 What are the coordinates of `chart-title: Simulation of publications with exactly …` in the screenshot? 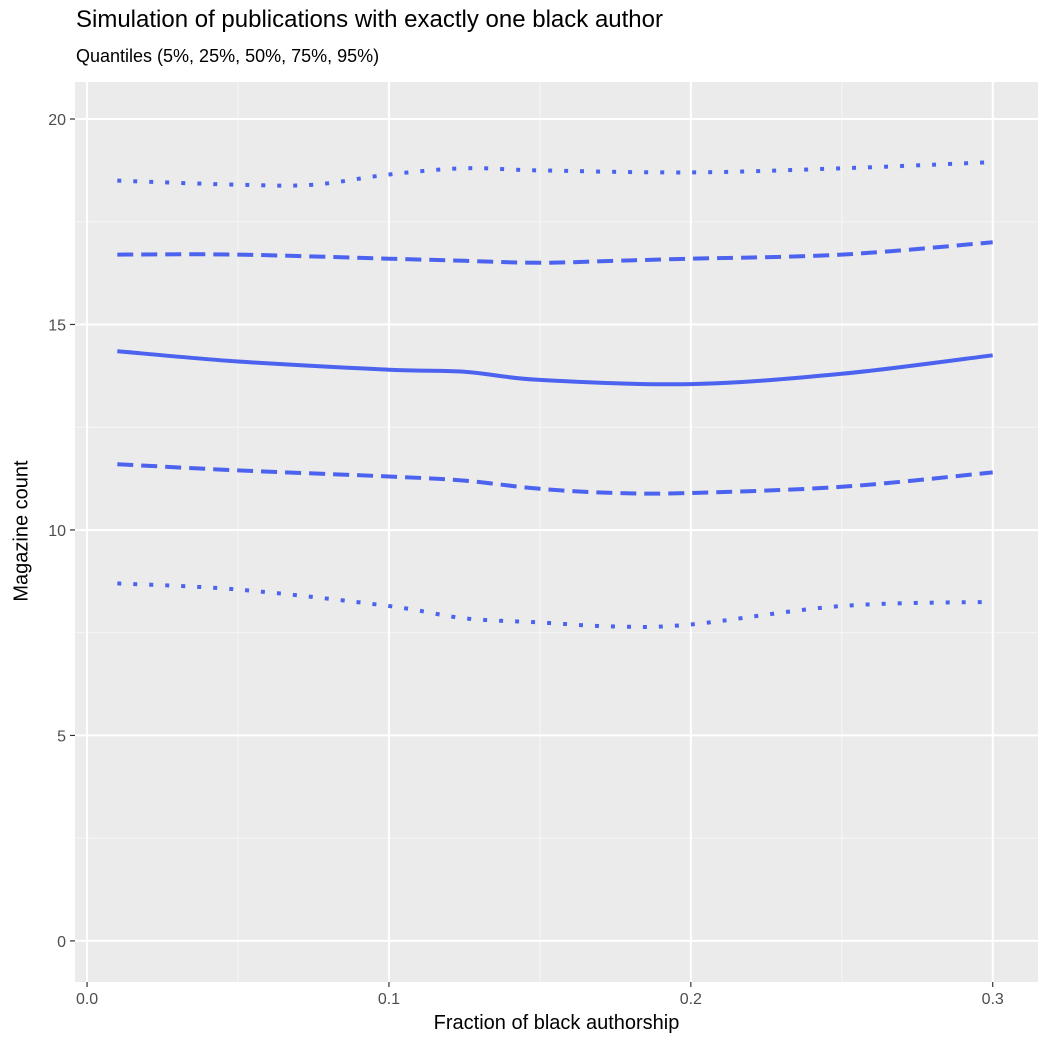 It's located at (369, 19).